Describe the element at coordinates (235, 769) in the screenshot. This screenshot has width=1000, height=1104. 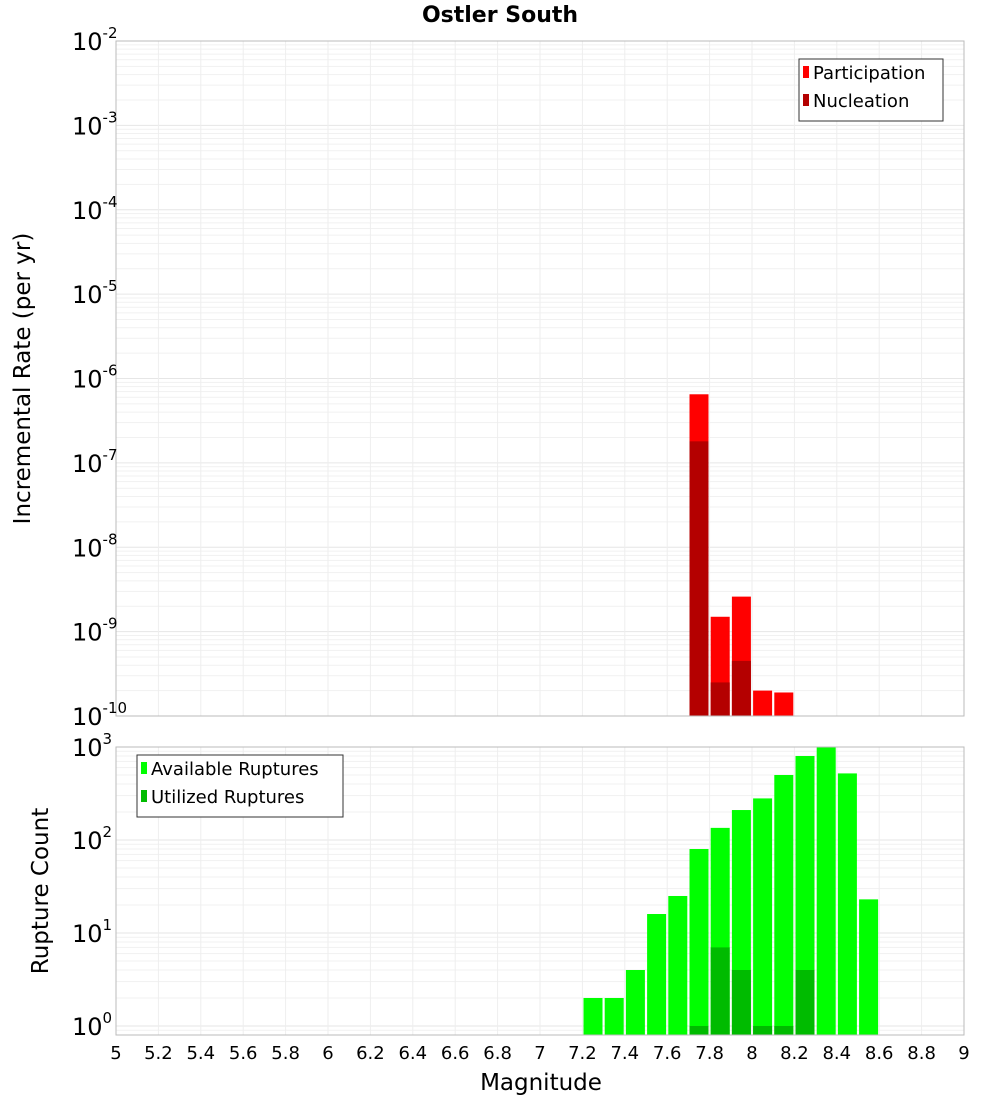
I see `legend-label: Available Ruptures` at that location.